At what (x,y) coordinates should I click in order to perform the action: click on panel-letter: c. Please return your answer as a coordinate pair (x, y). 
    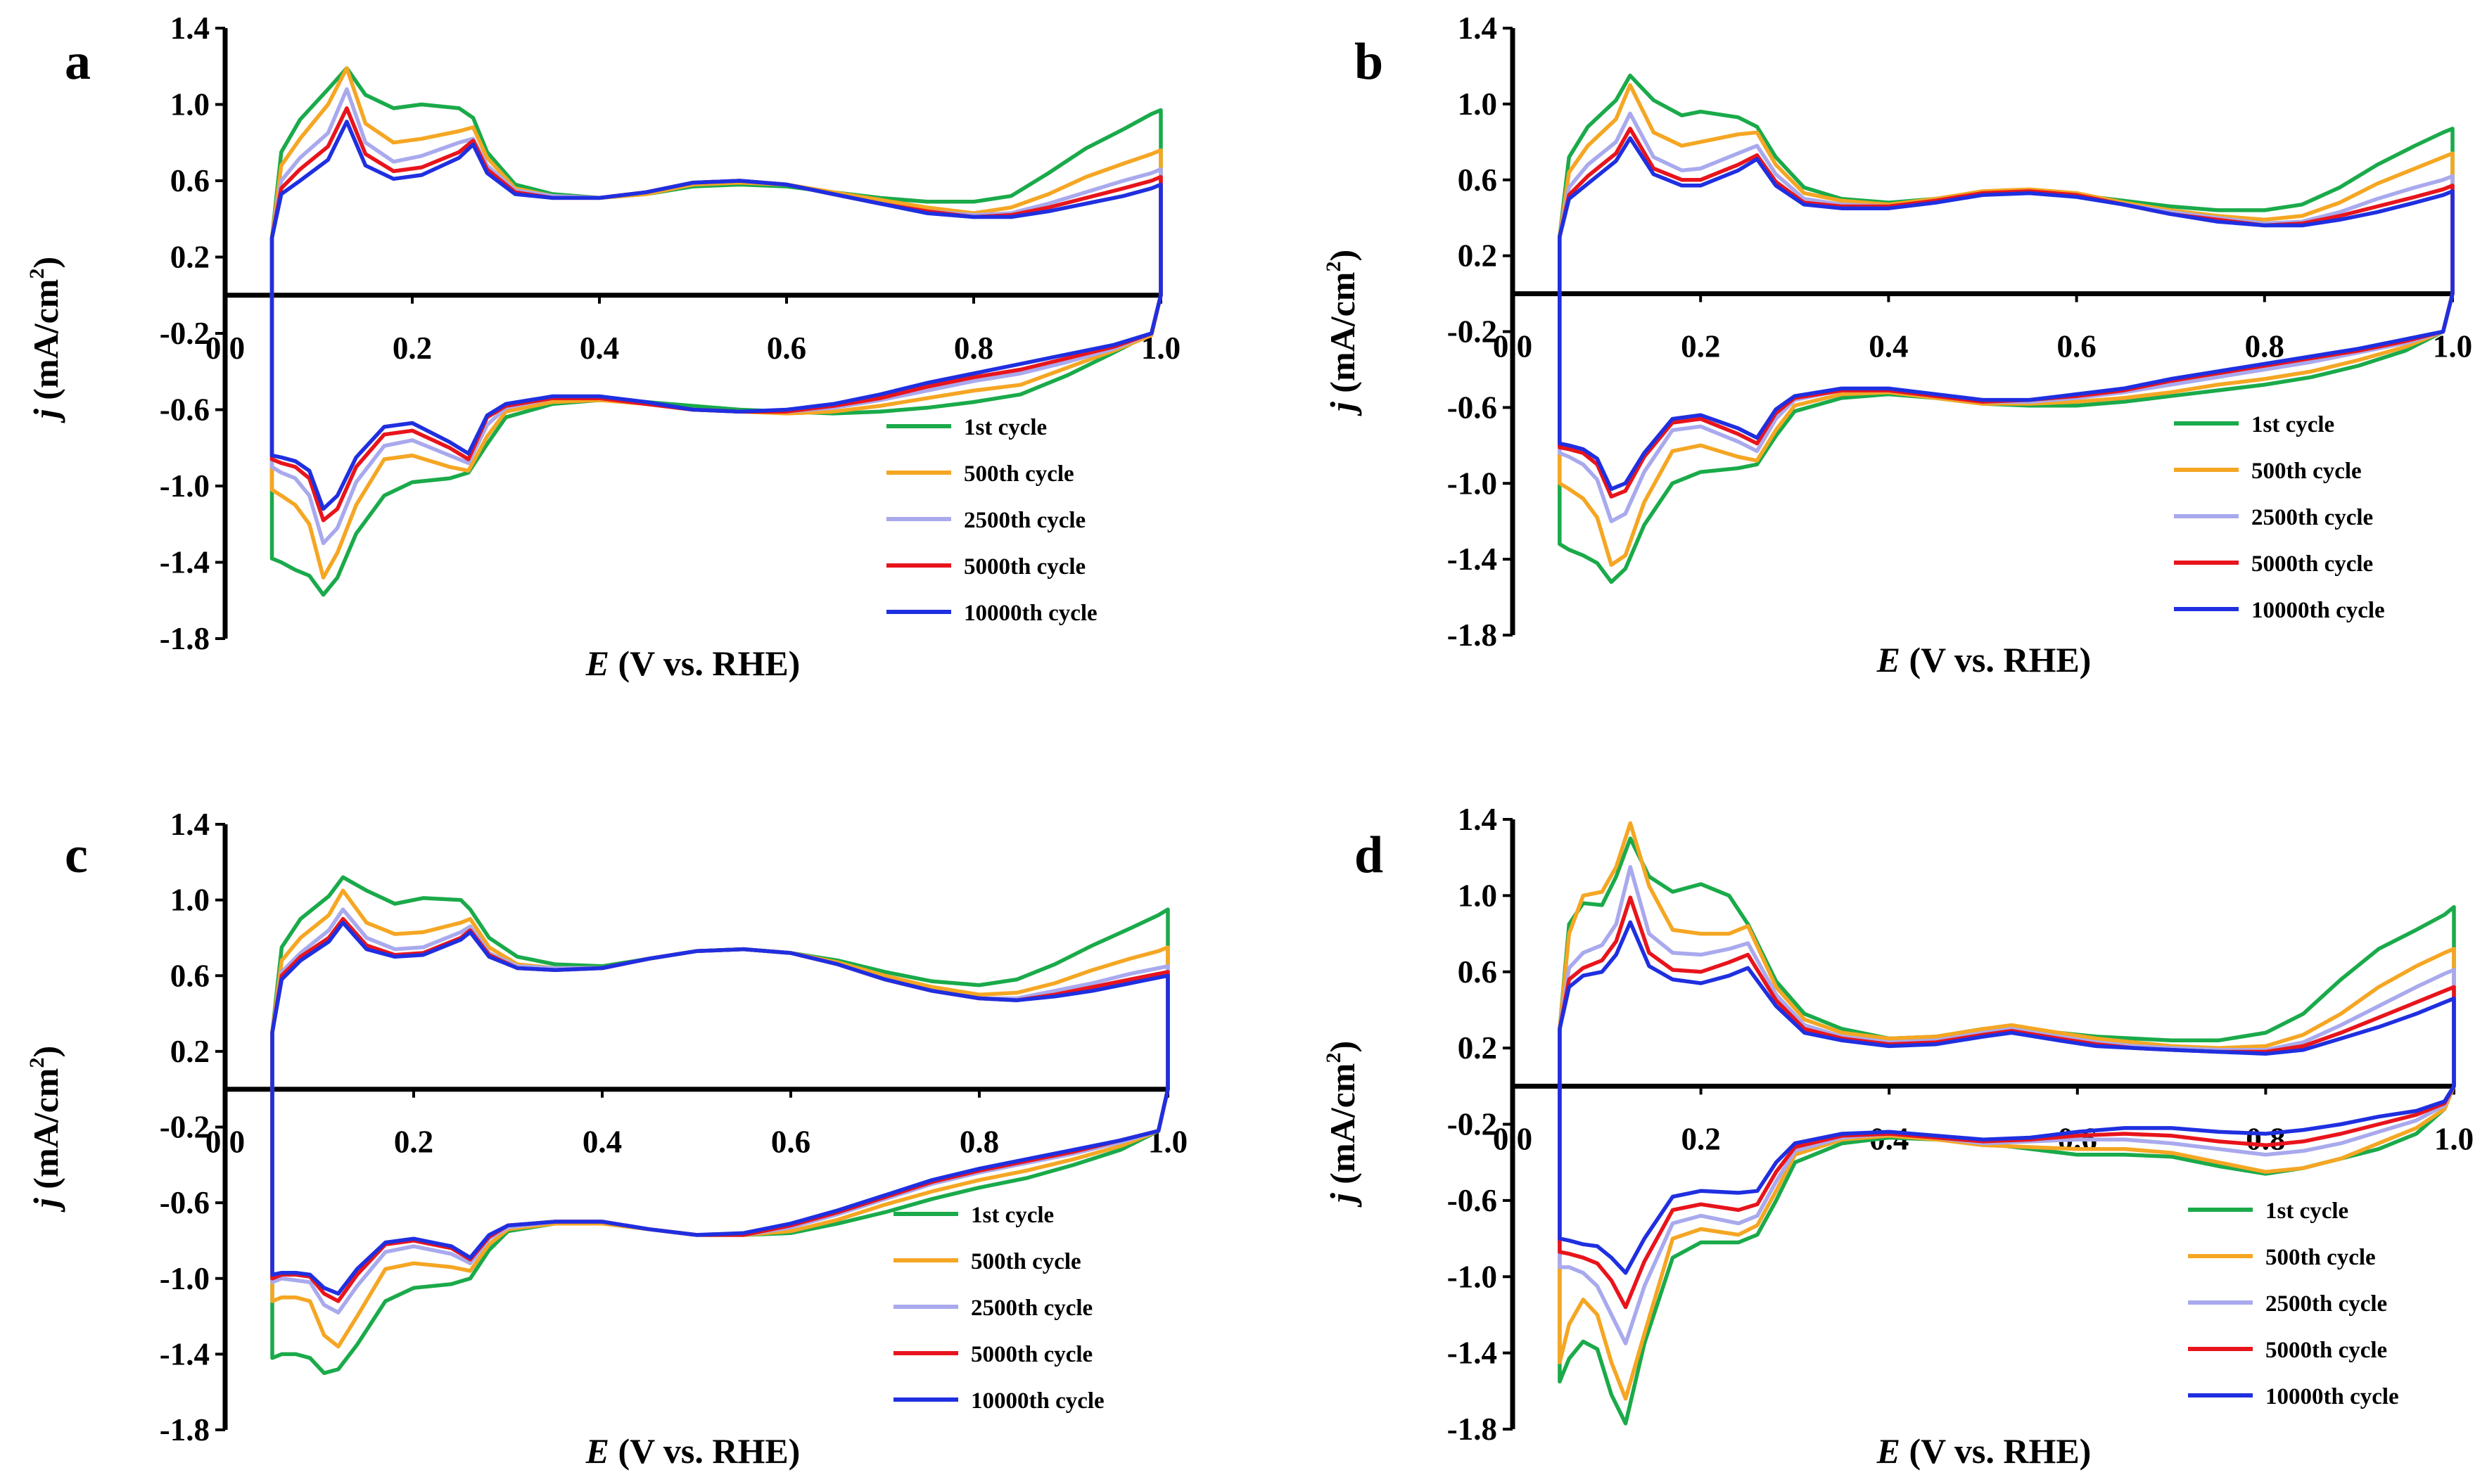
    Looking at the image, I should click on (76, 855).